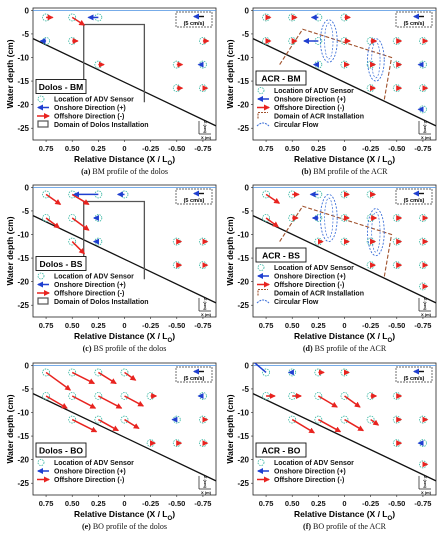 Image resolution: width=443 pixels, height=550 pixels. Describe the element at coordinates (43, 124) in the screenshot. I see `legend-dolos-symbol` at that location.